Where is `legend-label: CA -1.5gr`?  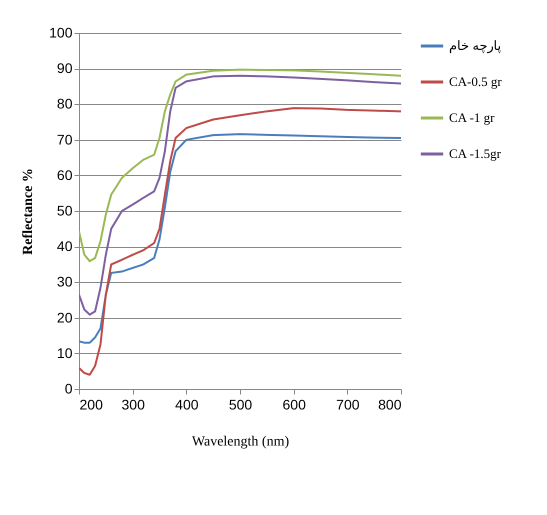 legend-label: CA -1.5gr is located at coordinates (475, 153).